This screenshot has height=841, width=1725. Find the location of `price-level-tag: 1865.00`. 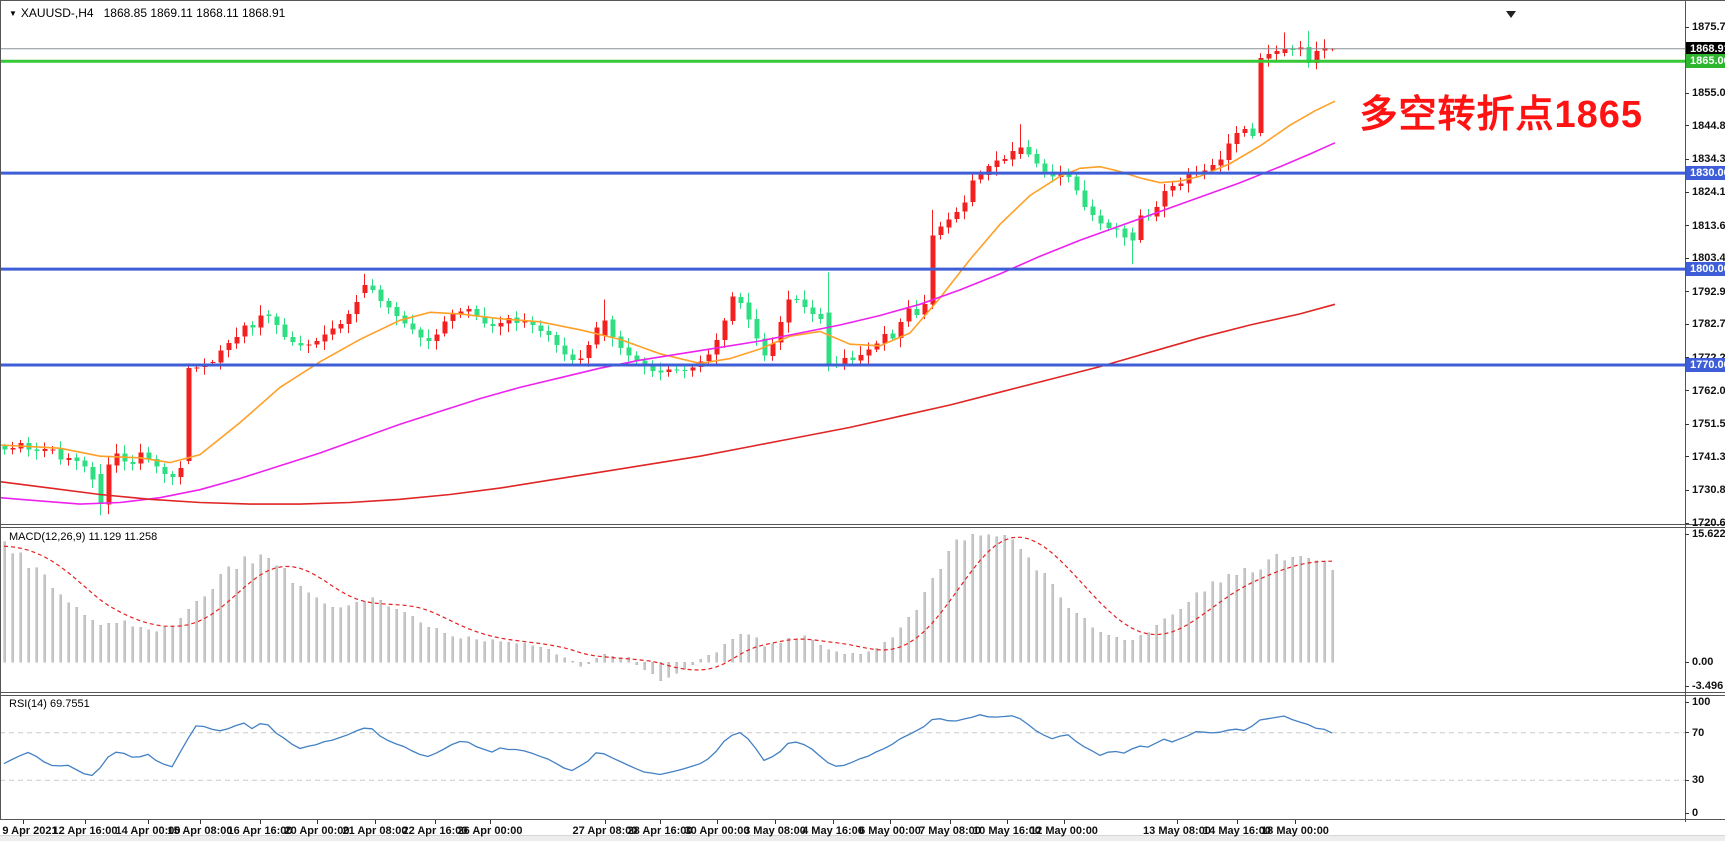

price-level-tag: 1865.00 is located at coordinates (1705, 61).